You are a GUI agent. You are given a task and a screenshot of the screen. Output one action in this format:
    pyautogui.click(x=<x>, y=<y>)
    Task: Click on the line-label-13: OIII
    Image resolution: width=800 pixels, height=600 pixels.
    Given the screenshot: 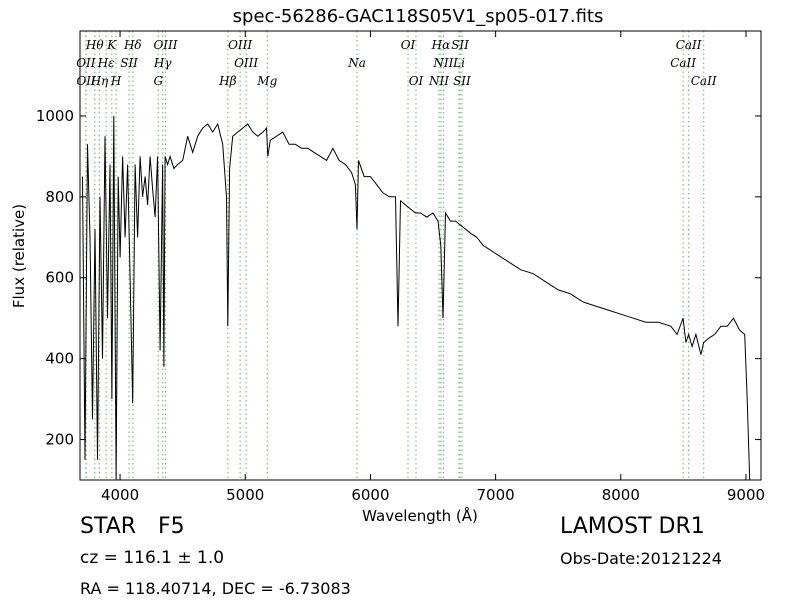 What is the action you would take?
    pyautogui.click(x=246, y=63)
    